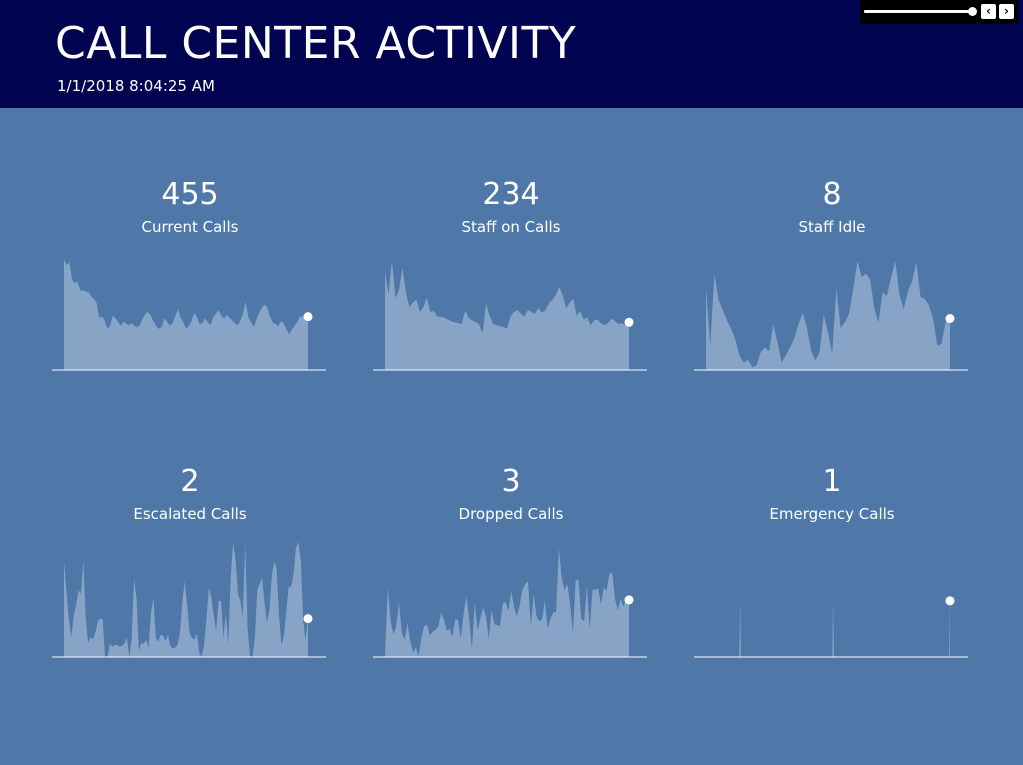 The width and height of the screenshot is (1023, 765). I want to click on metric-label: Staff on Calls, so click(511, 227).